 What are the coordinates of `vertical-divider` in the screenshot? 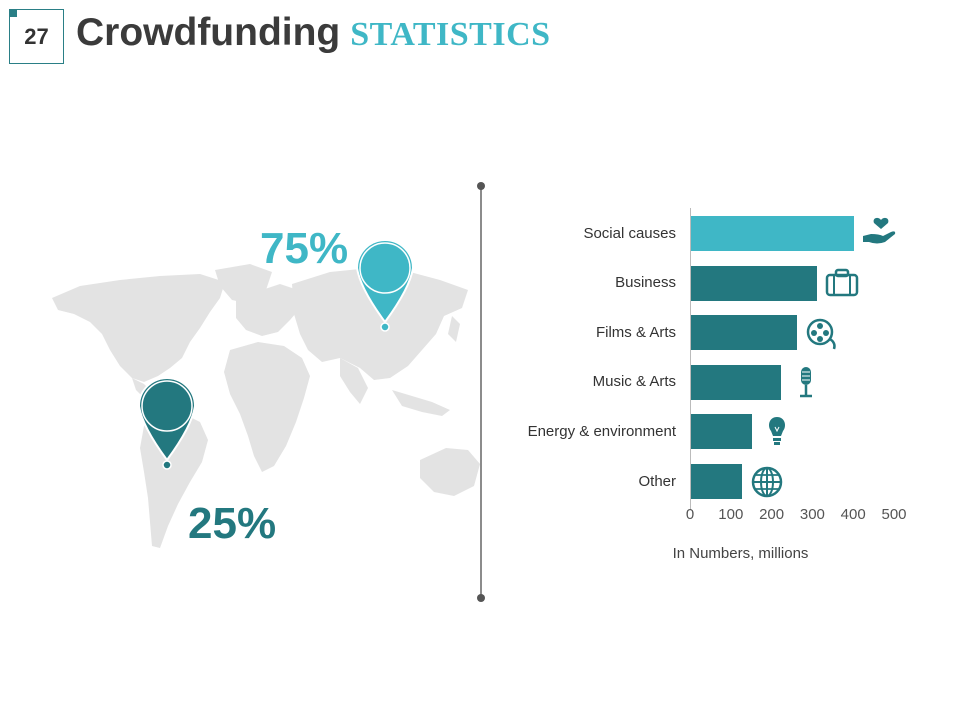 It's located at (481, 392).